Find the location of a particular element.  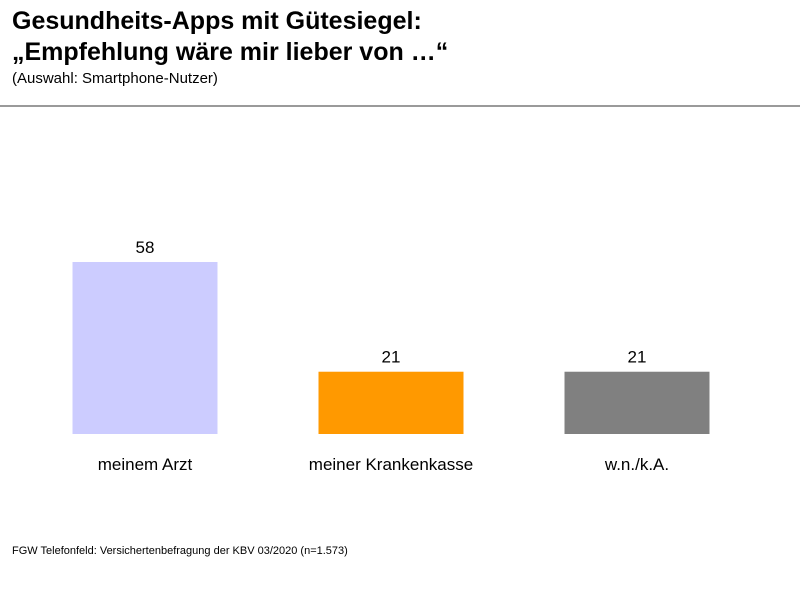

chart-title-line-2: „Empfehlung wäre mir lieber von …“ is located at coordinates (230, 52).